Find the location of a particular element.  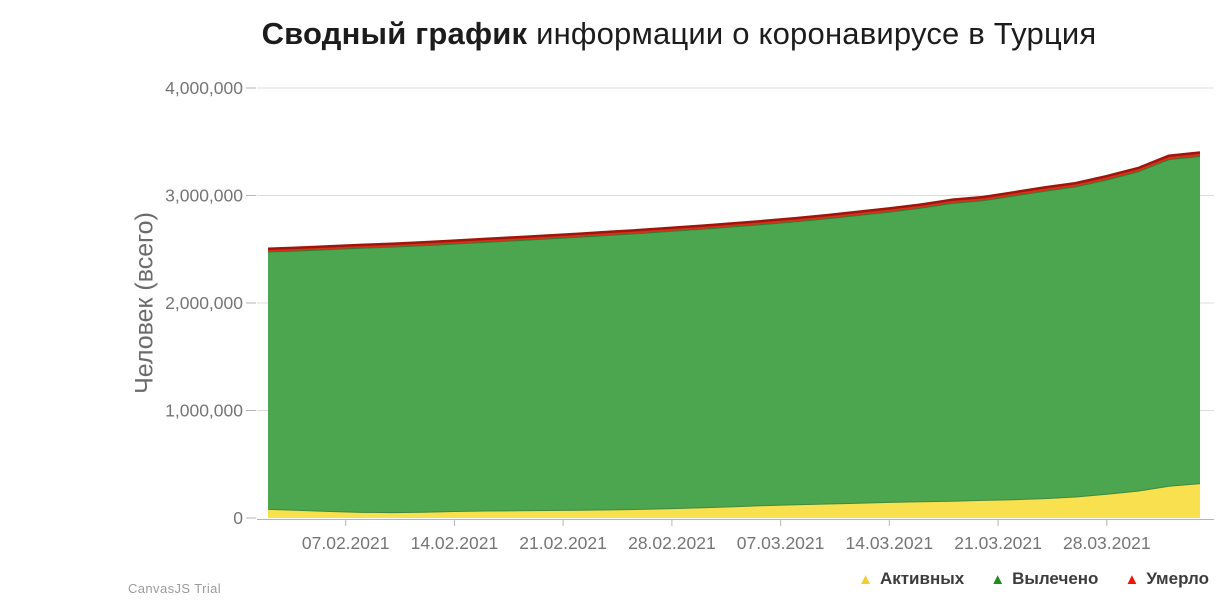

legend-label-died: Умерло is located at coordinates (1177, 578).